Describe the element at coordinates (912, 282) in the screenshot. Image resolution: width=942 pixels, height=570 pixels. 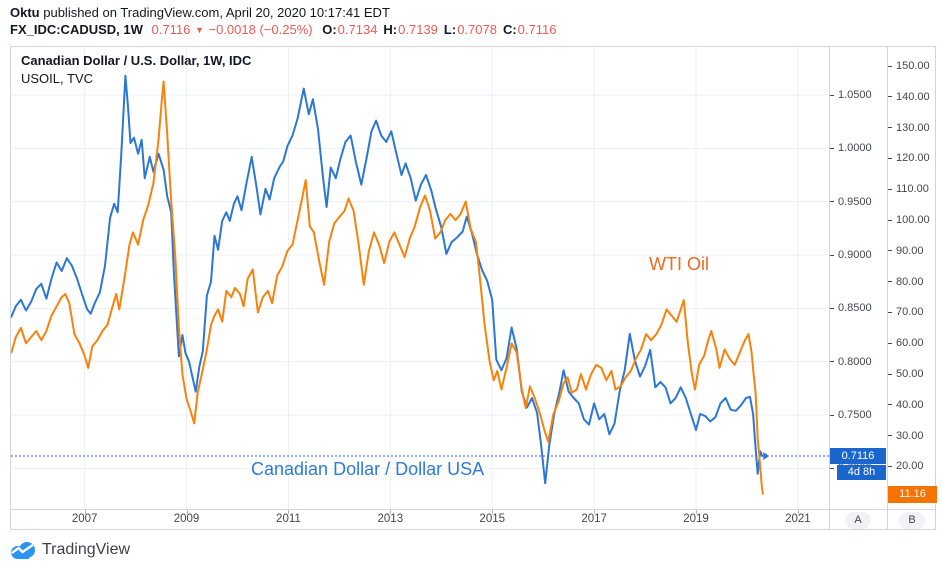
I see `y-axis-tick-label: 80.00` at that location.